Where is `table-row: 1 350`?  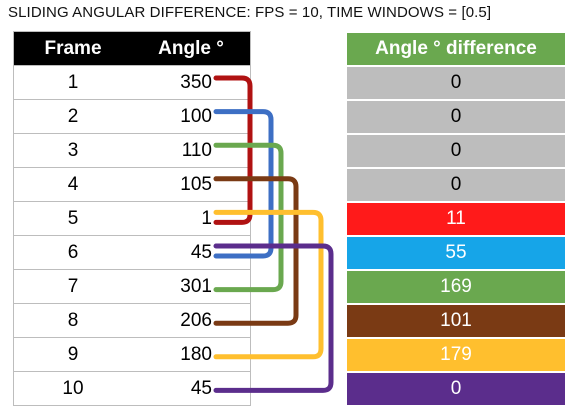
table-row: 1 350 is located at coordinates (132, 82).